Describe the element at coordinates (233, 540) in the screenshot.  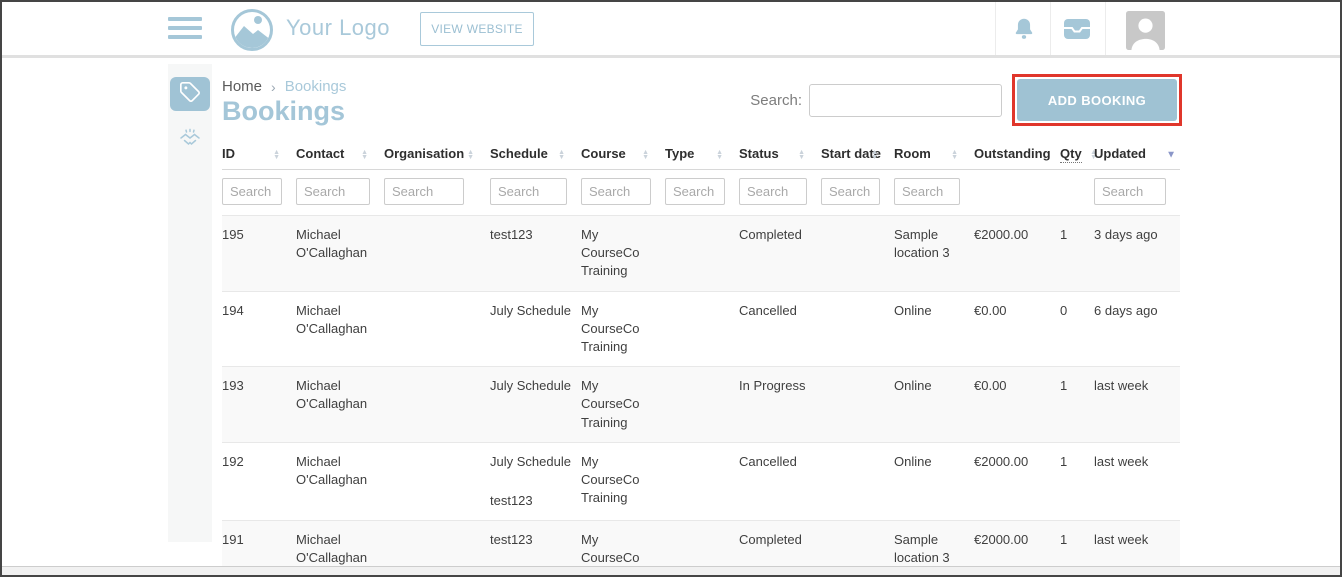
I see `cell-id: 191` at that location.